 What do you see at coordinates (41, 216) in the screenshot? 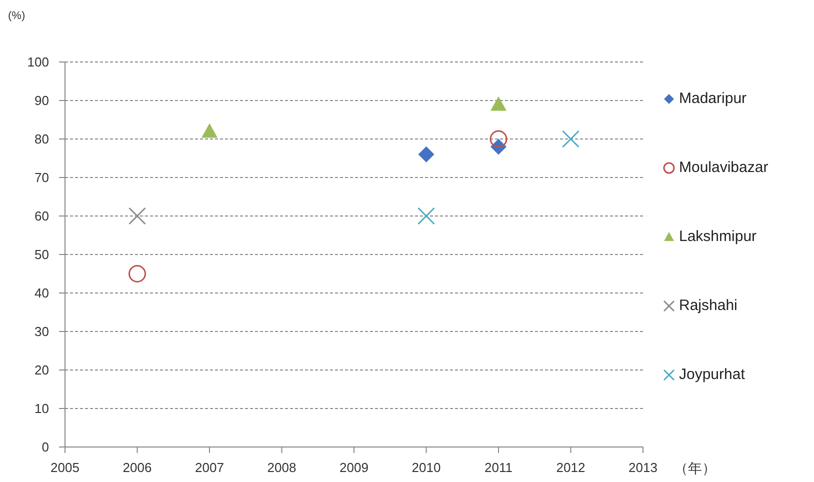
I see `y-tick-label: 60` at bounding box center [41, 216].